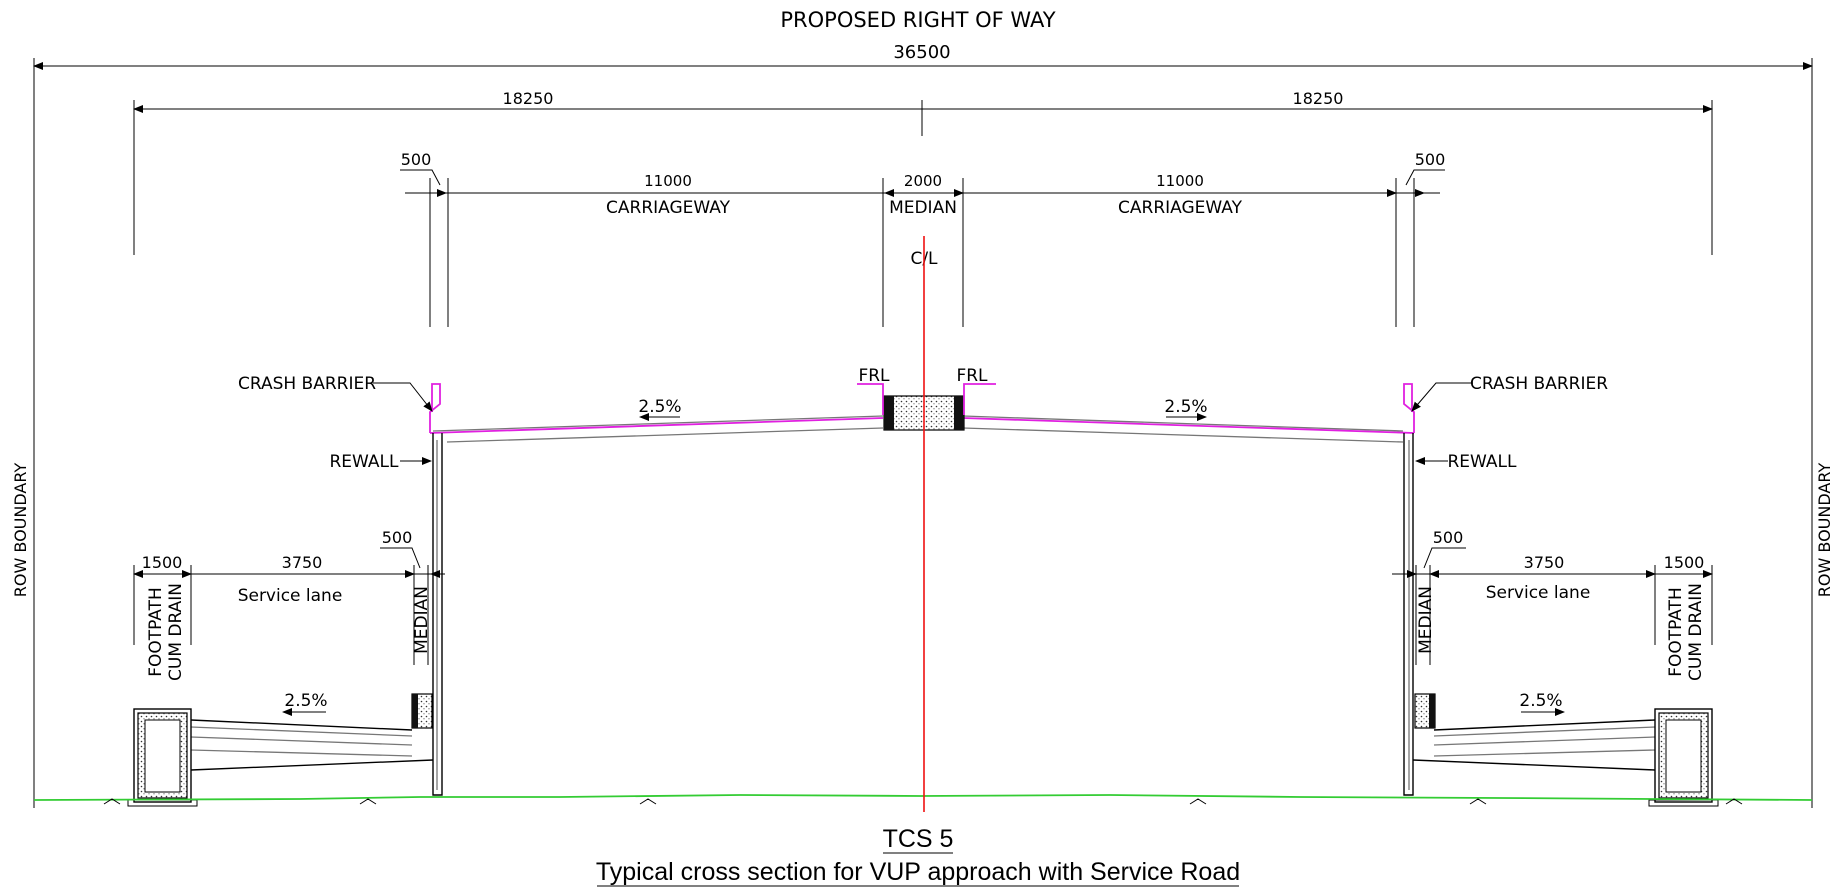  I want to click on camber-main-left: 2.5%, so click(659, 407).